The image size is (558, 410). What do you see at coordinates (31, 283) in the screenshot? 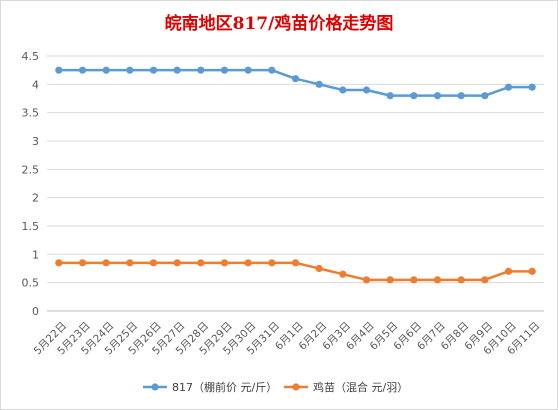
I see `y-tick-label: 0.5` at bounding box center [31, 283].